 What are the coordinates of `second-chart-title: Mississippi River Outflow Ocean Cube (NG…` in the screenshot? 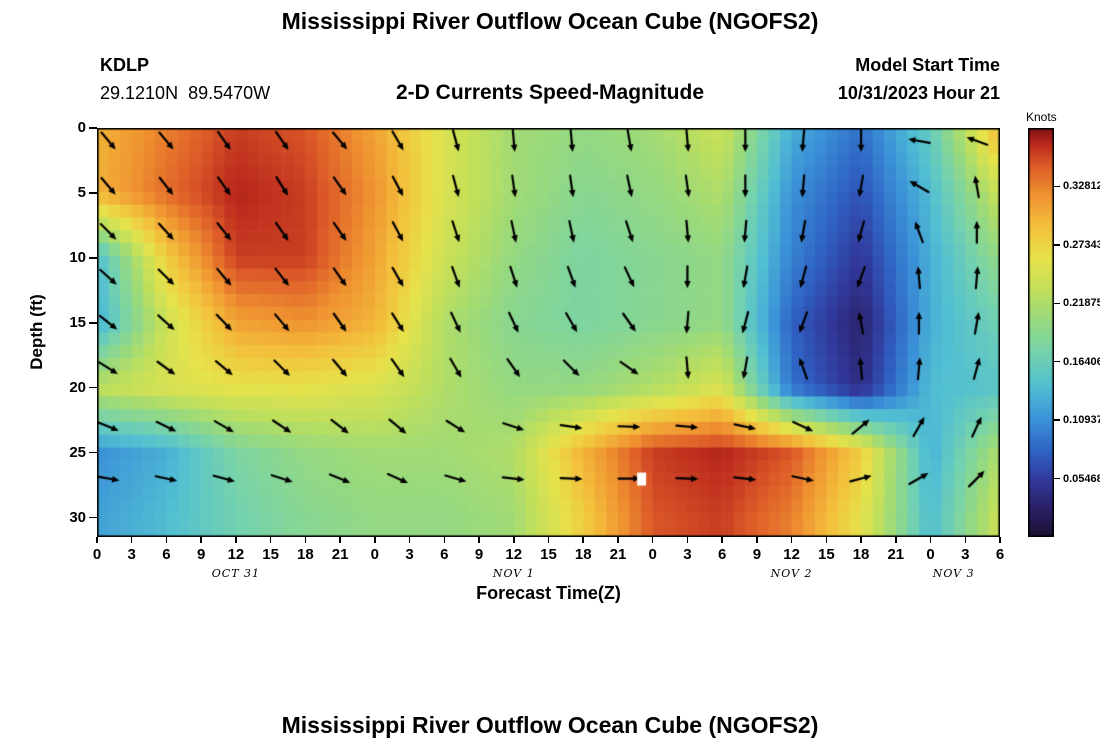 It's located at (550, 725).